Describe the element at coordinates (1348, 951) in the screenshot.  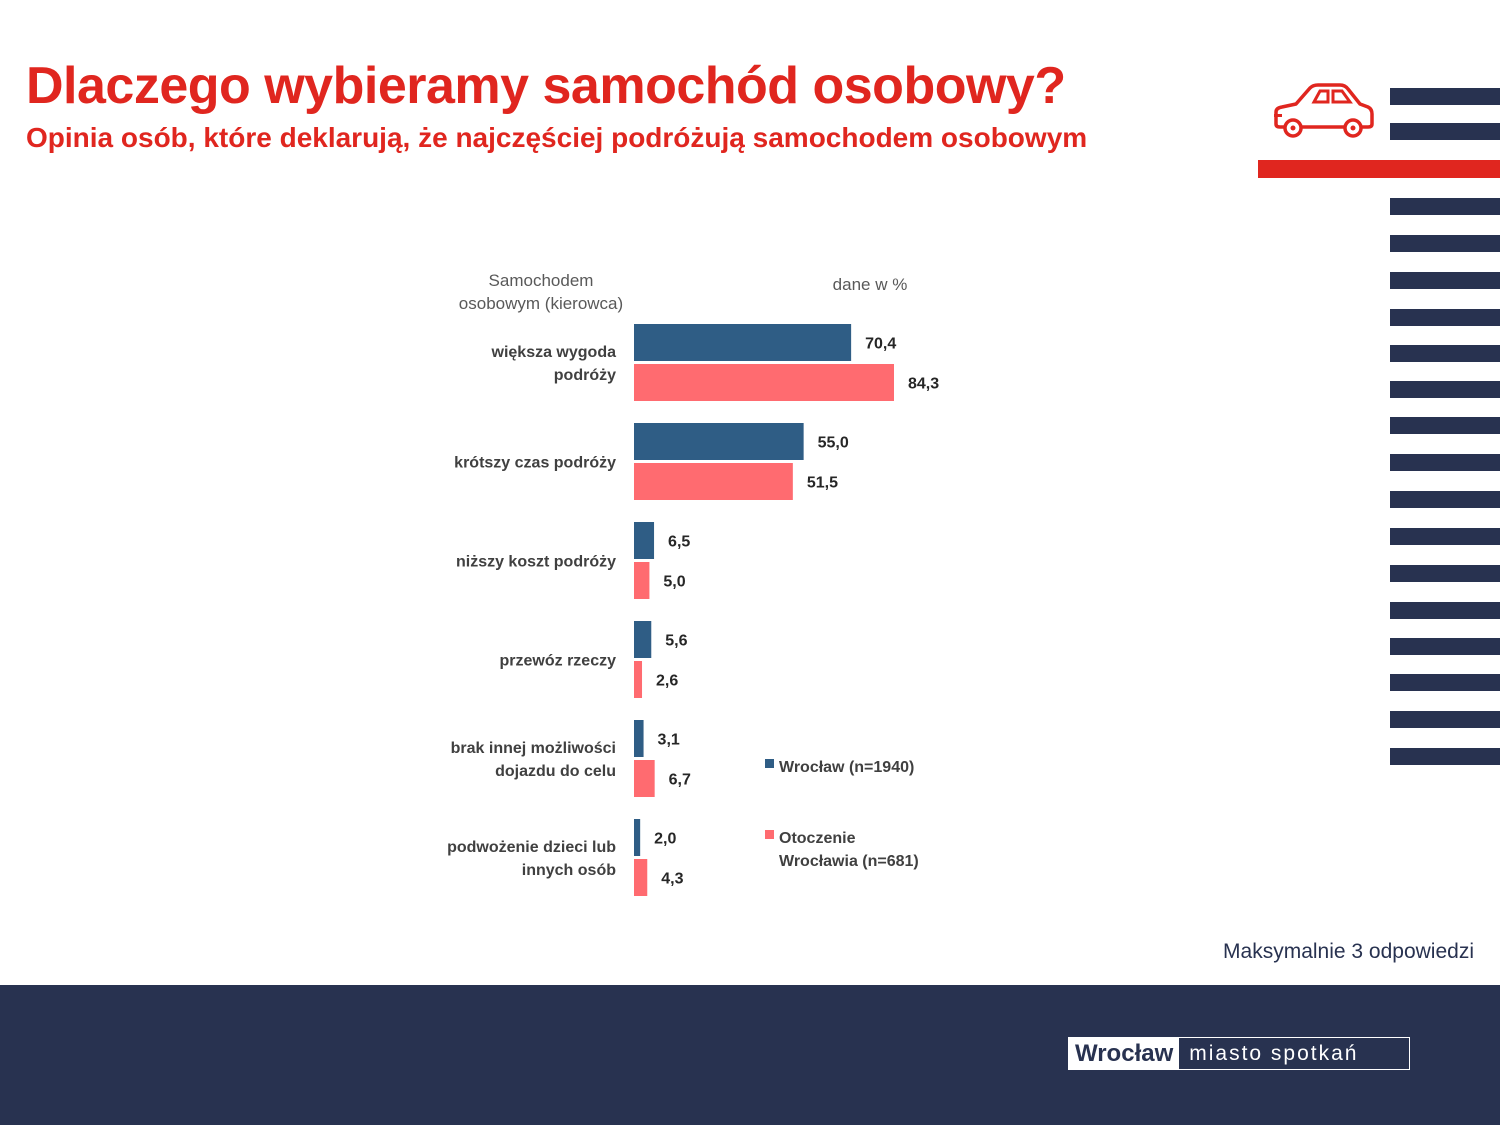
I see `answers-note: Maksymalnie 3 odpowiedzi` at that location.